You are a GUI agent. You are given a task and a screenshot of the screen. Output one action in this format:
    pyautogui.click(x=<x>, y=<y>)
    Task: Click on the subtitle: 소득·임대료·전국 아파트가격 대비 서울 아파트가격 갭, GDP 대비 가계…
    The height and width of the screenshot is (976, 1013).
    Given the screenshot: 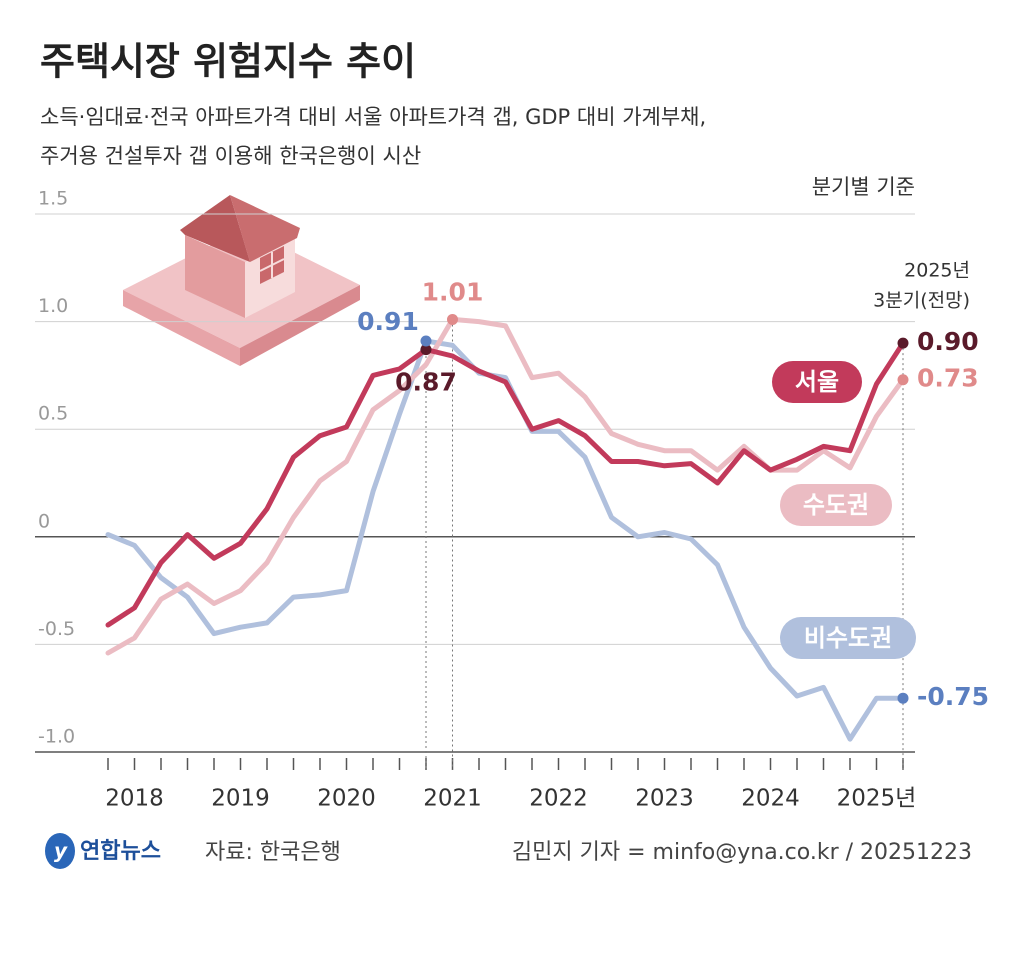 What is the action you would take?
    pyautogui.click(x=373, y=117)
    